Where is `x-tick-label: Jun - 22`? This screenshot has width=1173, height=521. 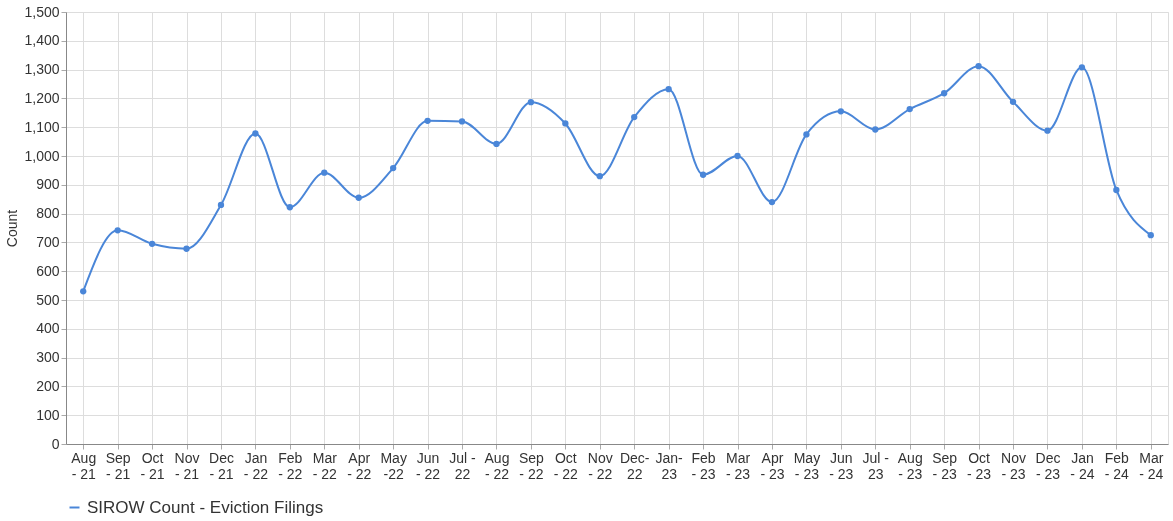
x-tick-label: Jun - 22 is located at coordinates (428, 465).